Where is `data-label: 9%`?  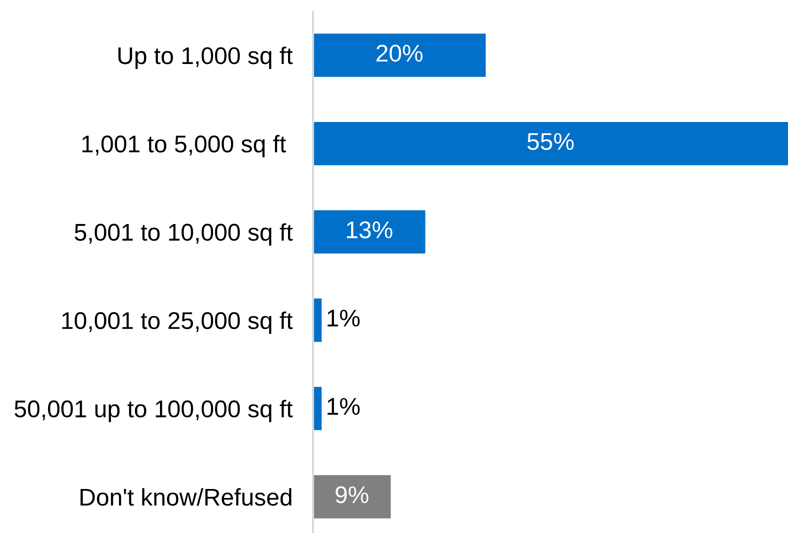 data-label: 9% is located at coordinates (352, 495).